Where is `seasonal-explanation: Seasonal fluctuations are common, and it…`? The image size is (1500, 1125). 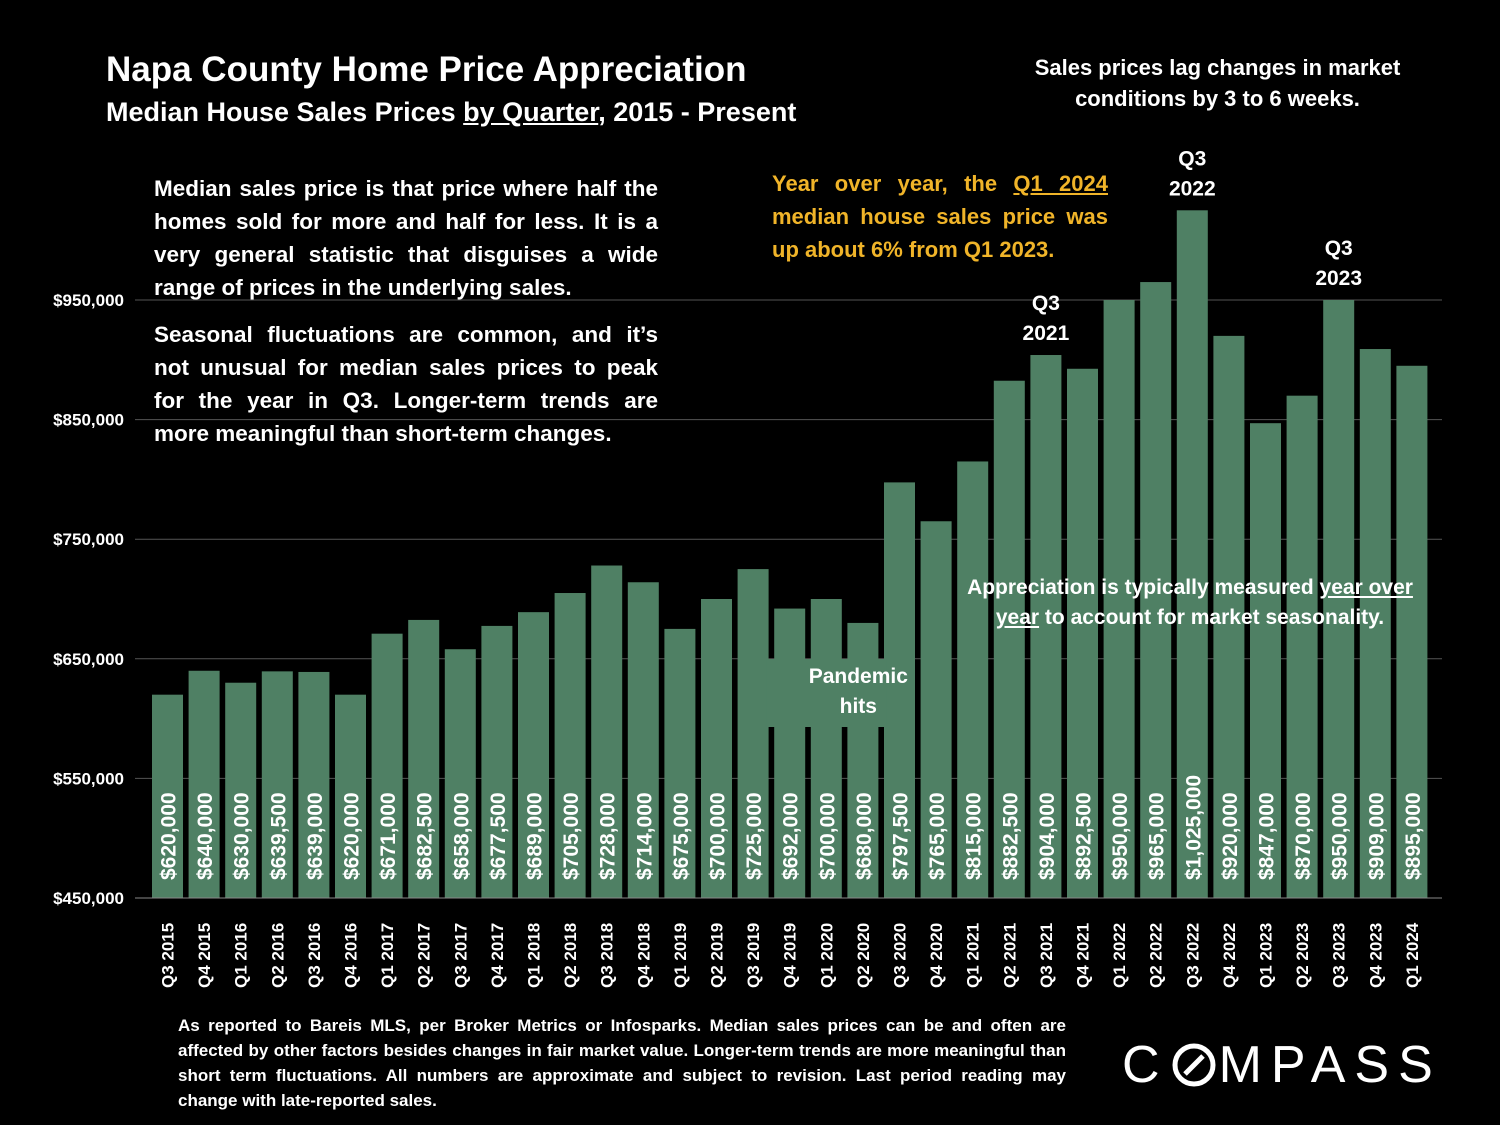
seasonal-explanation: Seasonal fluctuations are common, and it… is located at coordinates (406, 384).